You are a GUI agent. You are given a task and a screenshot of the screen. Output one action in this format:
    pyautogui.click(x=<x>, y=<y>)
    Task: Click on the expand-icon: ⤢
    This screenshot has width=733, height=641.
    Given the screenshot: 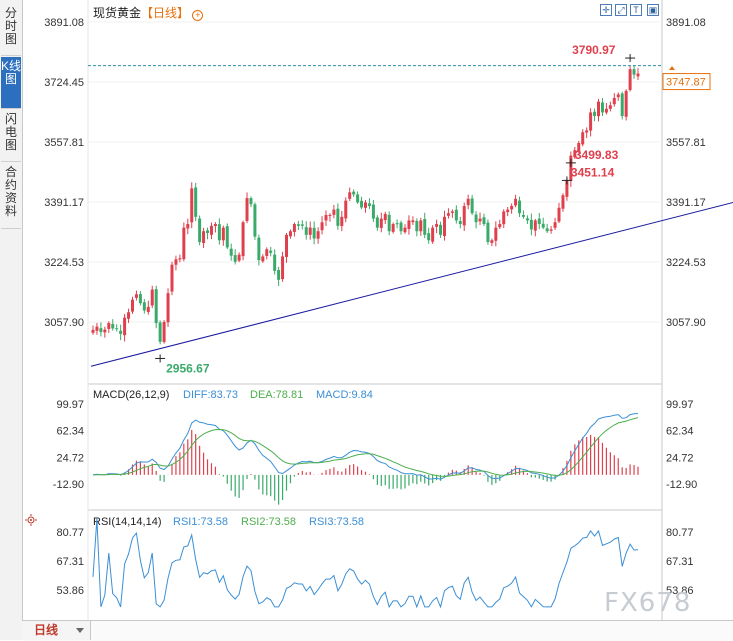 What is the action you would take?
    pyautogui.click(x=621, y=10)
    